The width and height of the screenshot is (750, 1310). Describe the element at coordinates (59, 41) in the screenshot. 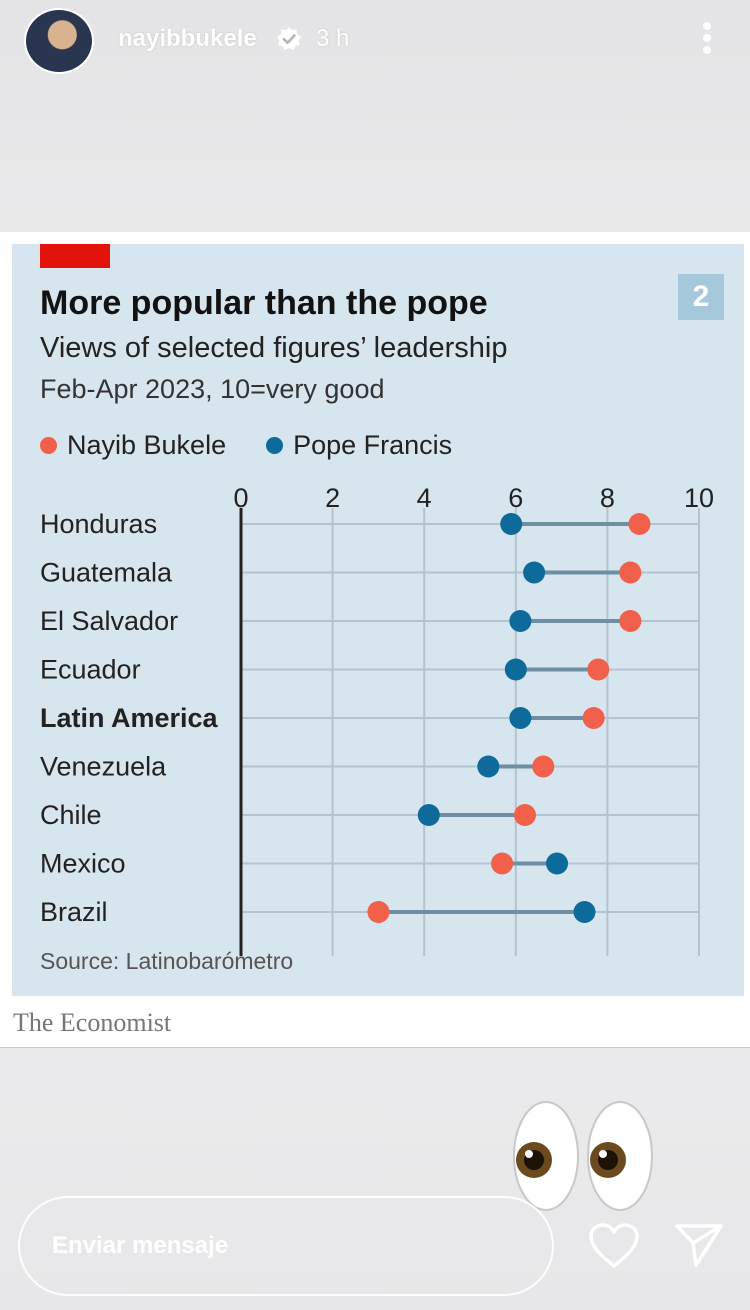

I see `avatar` at that location.